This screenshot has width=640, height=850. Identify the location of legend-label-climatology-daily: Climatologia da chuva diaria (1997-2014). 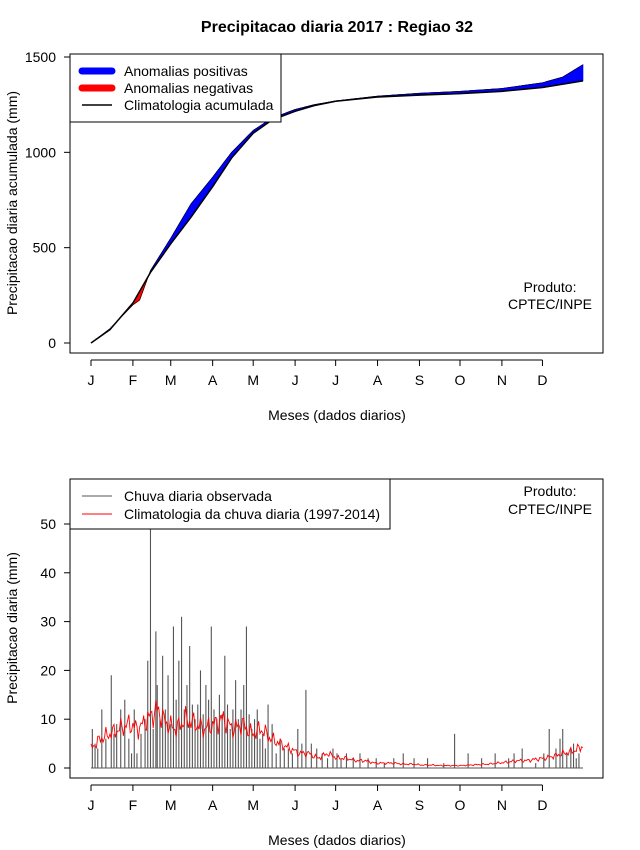
(252, 514).